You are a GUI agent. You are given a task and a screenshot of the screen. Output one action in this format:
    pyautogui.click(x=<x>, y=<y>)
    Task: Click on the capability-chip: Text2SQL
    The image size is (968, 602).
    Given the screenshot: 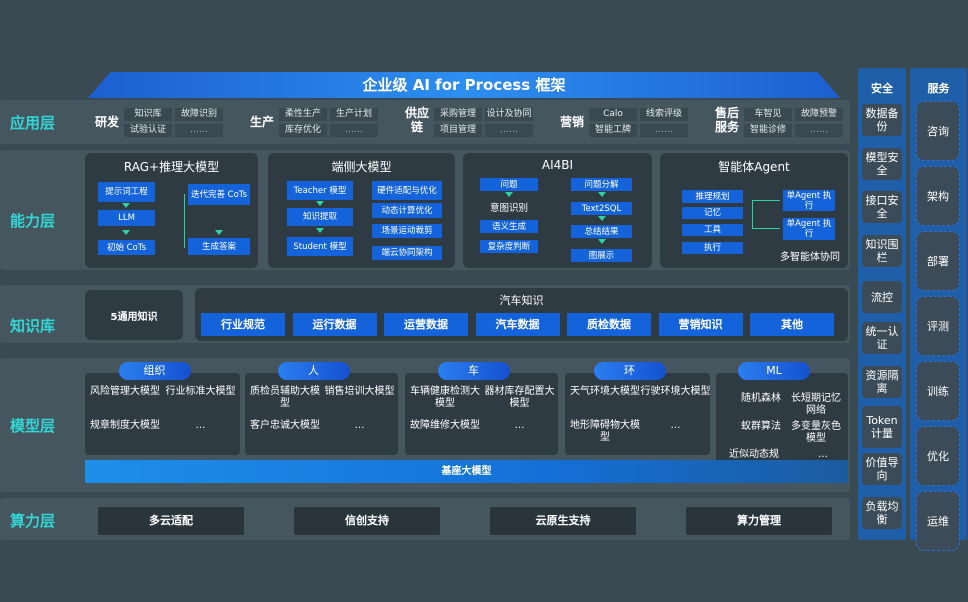 What is the action you would take?
    pyautogui.click(x=601, y=208)
    